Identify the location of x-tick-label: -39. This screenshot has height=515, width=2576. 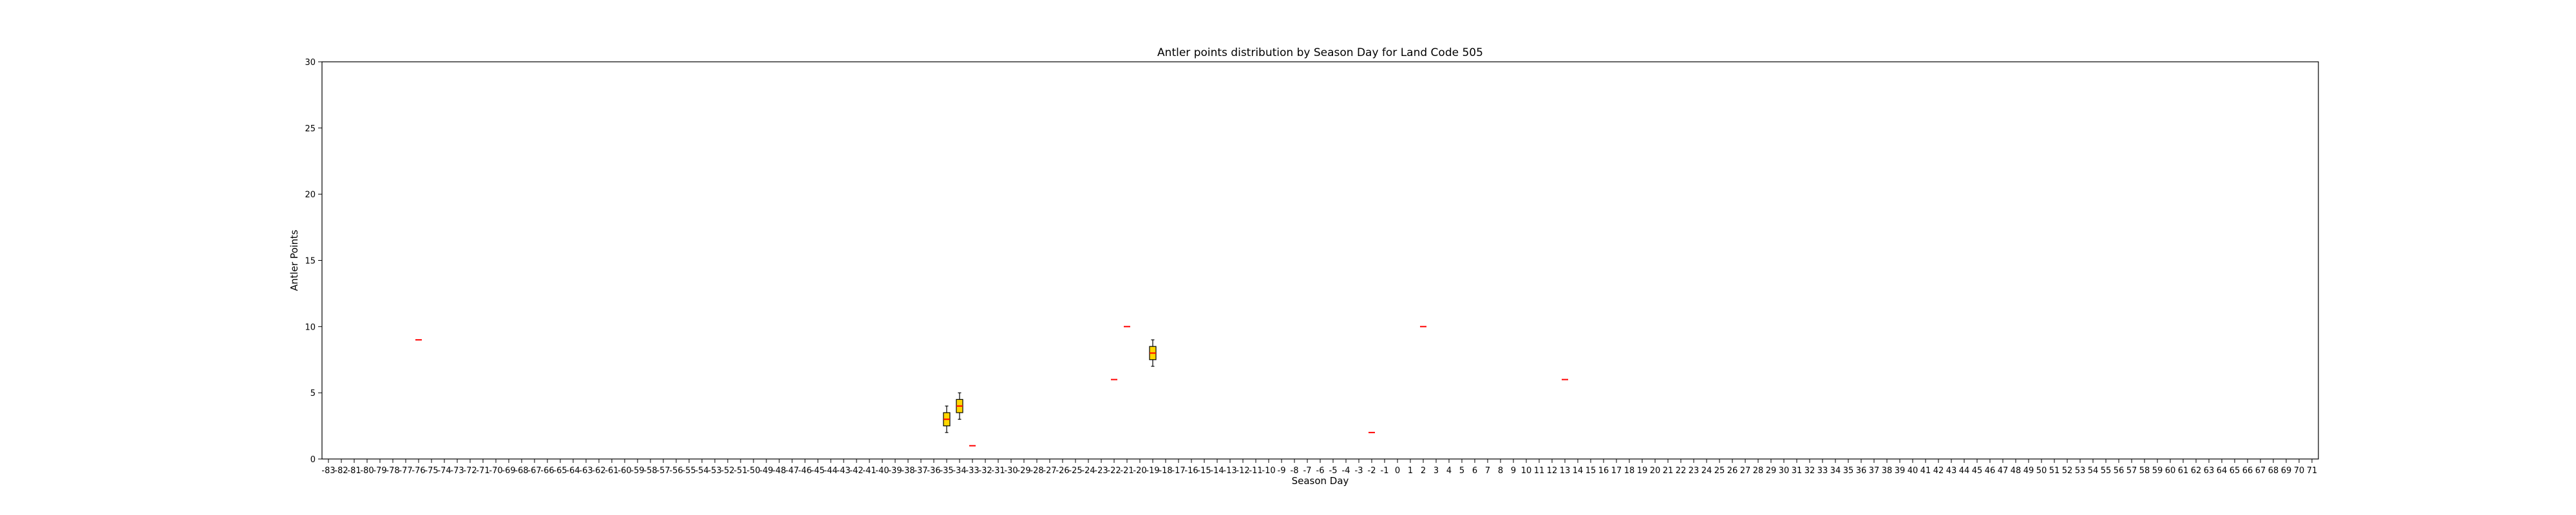
(895, 471).